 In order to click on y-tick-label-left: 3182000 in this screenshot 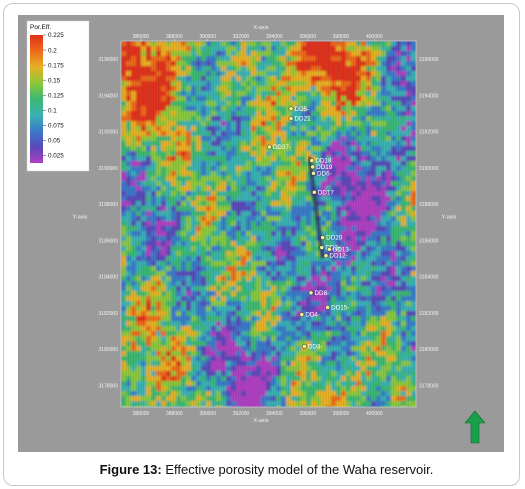, I will do `click(109, 314)`.